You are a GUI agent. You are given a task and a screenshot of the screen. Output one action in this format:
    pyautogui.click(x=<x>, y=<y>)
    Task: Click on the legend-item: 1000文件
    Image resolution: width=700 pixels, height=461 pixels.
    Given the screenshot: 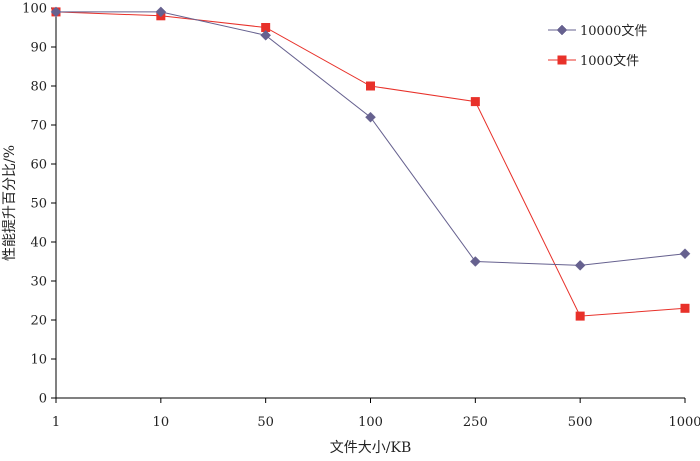 What is the action you would take?
    pyautogui.click(x=593, y=61)
    